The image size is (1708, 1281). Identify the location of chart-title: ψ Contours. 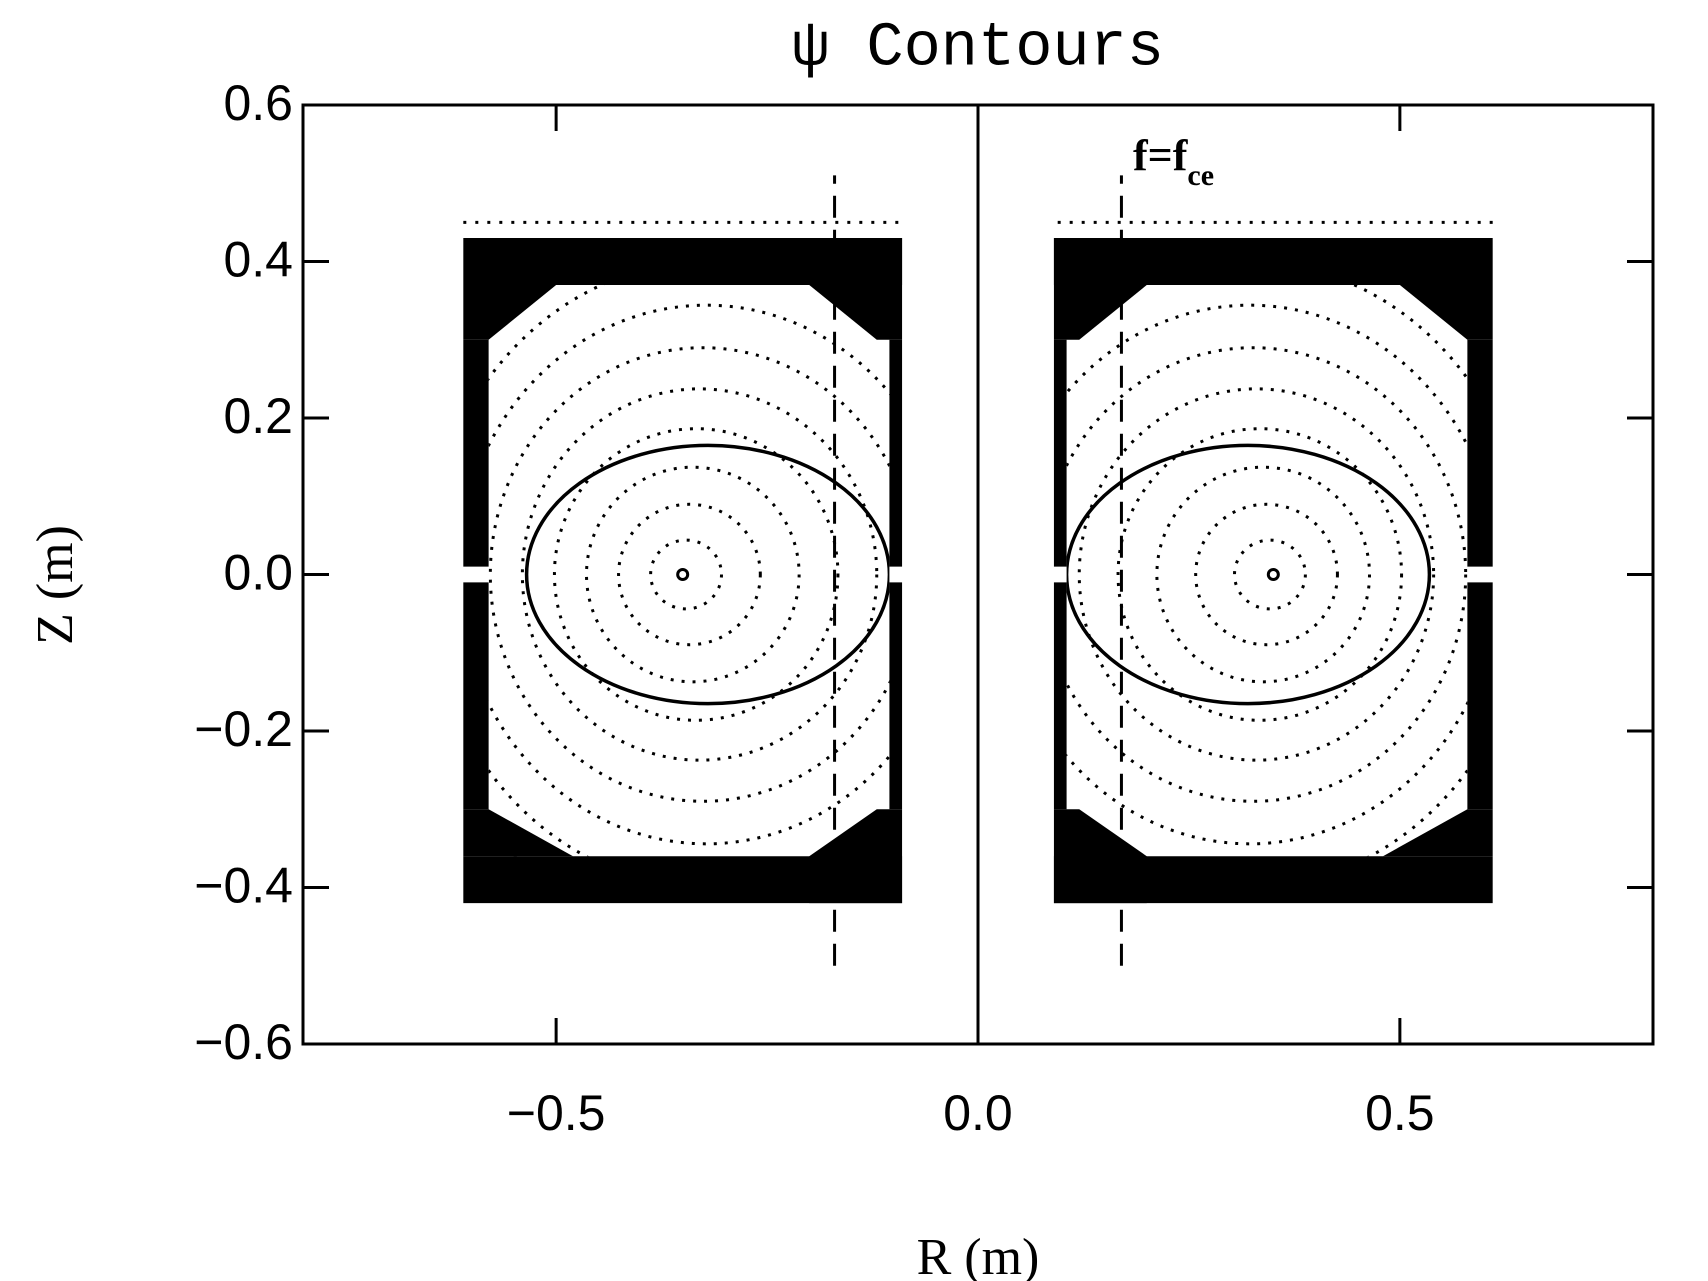
(978, 47).